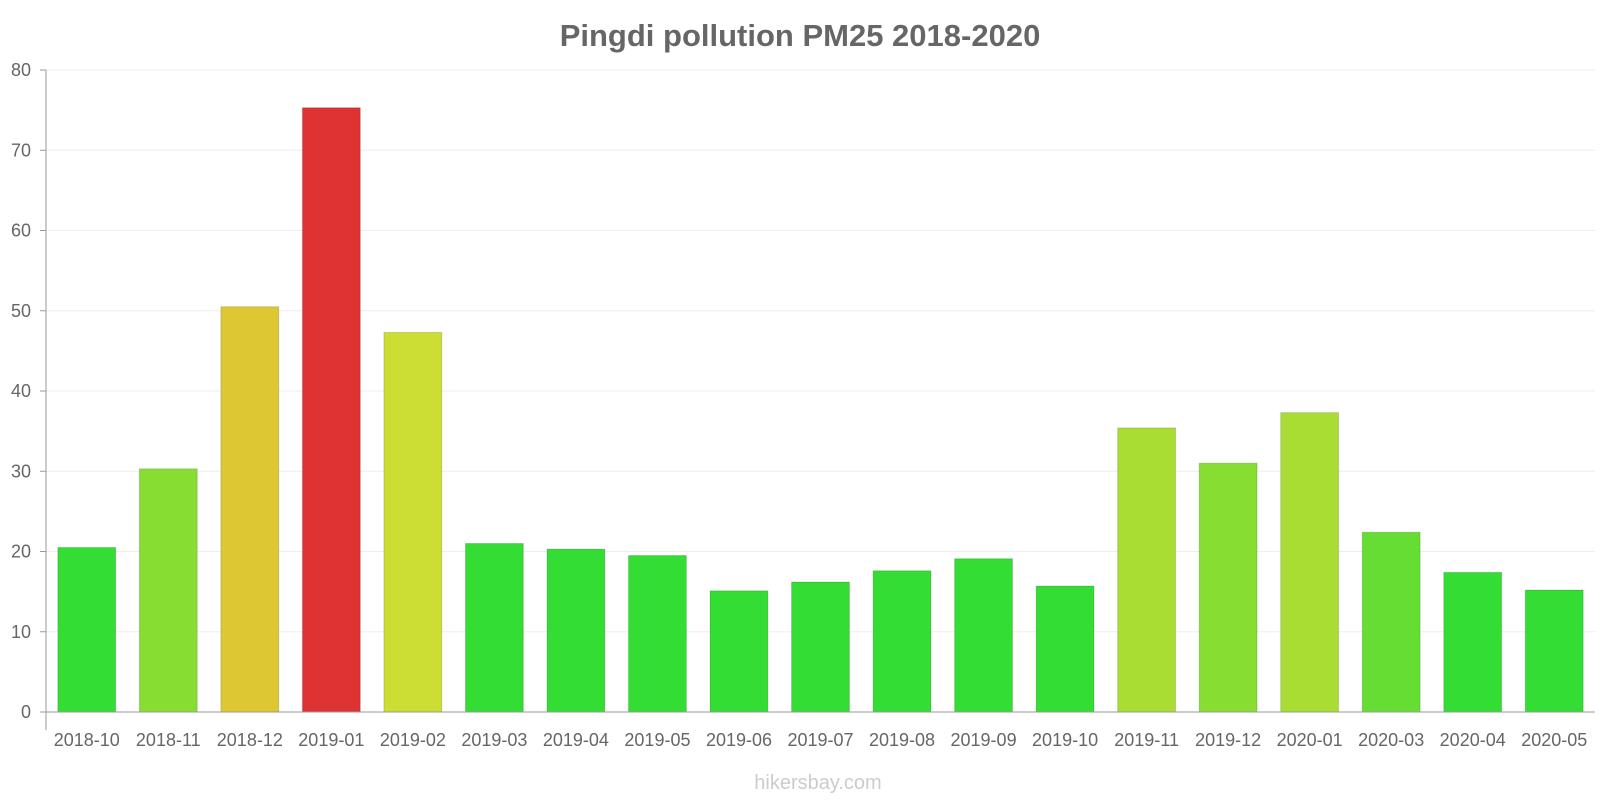  Describe the element at coordinates (576, 740) in the screenshot. I see `x-tick-label: 2019-04` at that location.